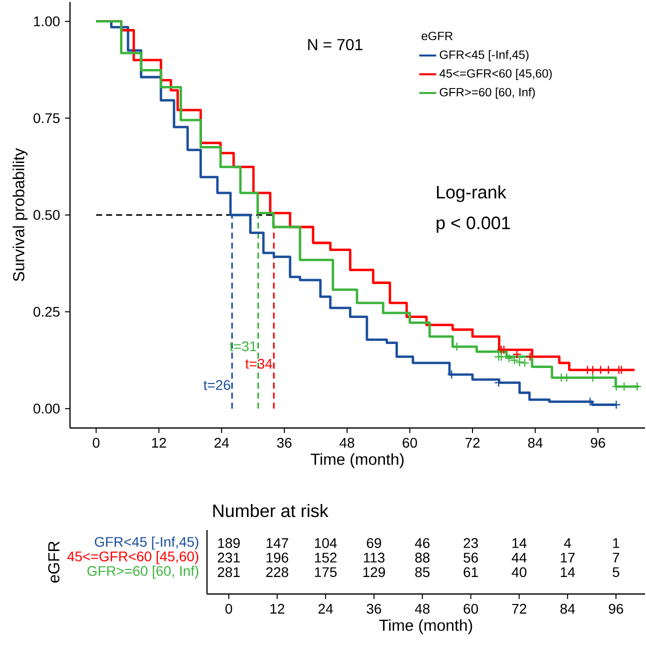  Describe the element at coordinates (335, 44) in the screenshot. I see `annotation: N = 701` at that location.